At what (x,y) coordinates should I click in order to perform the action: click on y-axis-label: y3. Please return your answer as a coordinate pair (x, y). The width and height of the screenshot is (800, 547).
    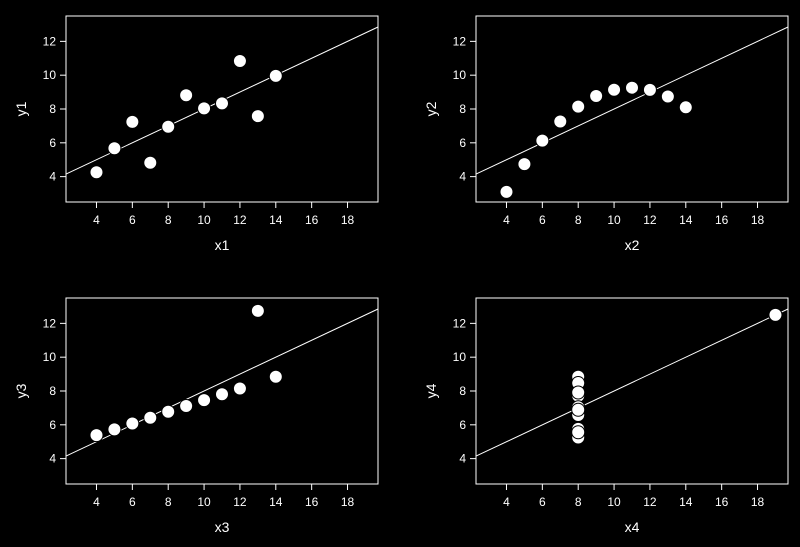
    Looking at the image, I should click on (21, 390).